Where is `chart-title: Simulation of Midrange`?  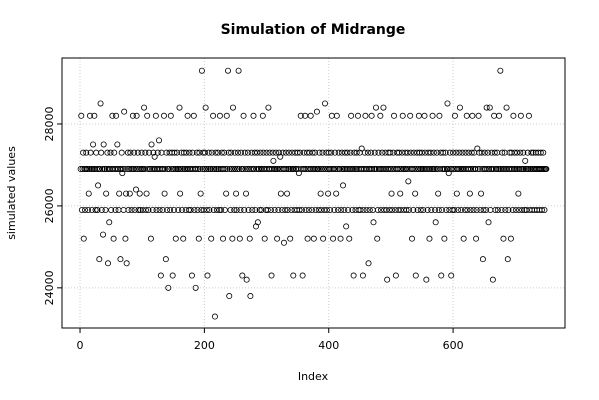
chart-title: Simulation of Midrange is located at coordinates (313, 30).